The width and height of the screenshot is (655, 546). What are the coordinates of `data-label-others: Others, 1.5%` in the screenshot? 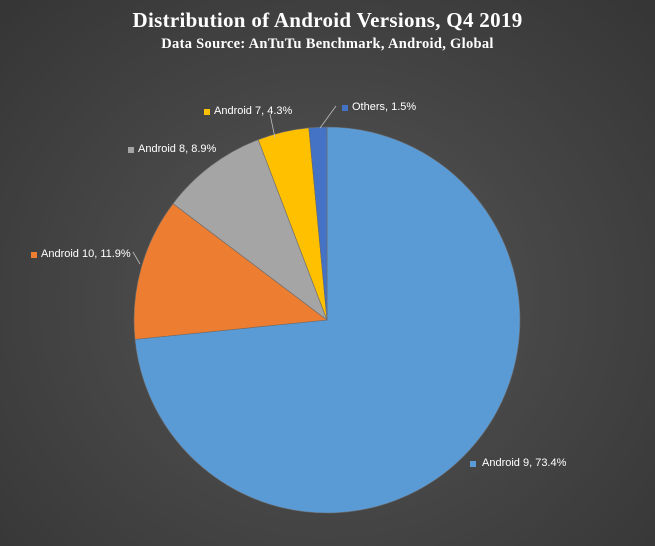 It's located at (384, 107).